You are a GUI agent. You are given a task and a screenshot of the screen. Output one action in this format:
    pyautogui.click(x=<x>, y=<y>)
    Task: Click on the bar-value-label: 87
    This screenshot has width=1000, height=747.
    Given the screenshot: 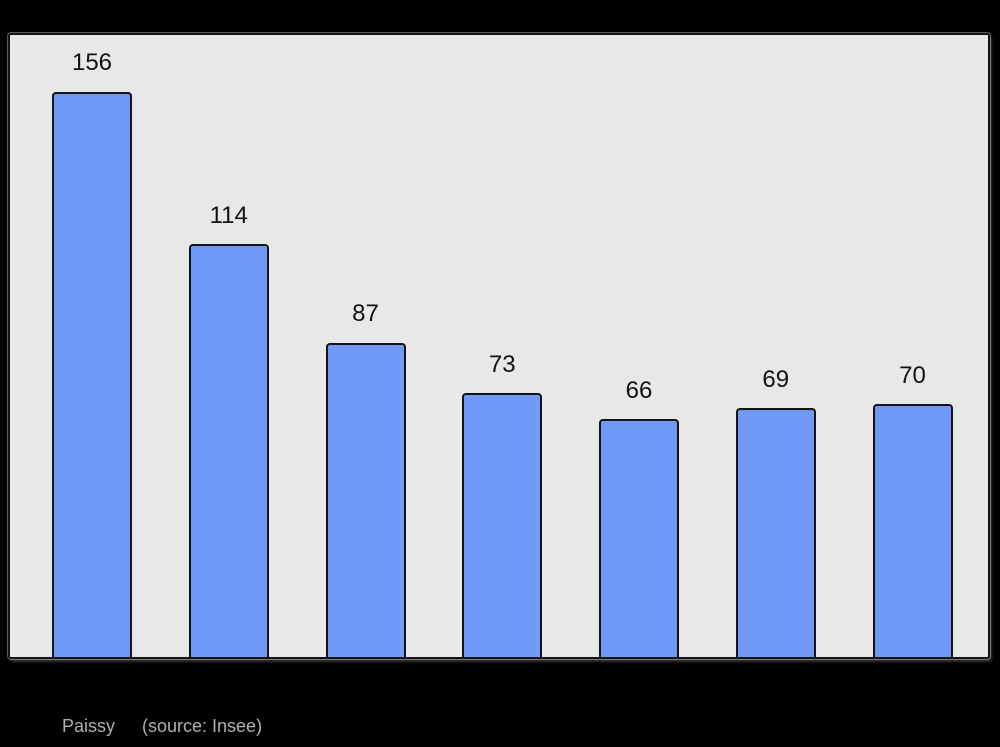 What is the action you would take?
    pyautogui.click(x=365, y=314)
    